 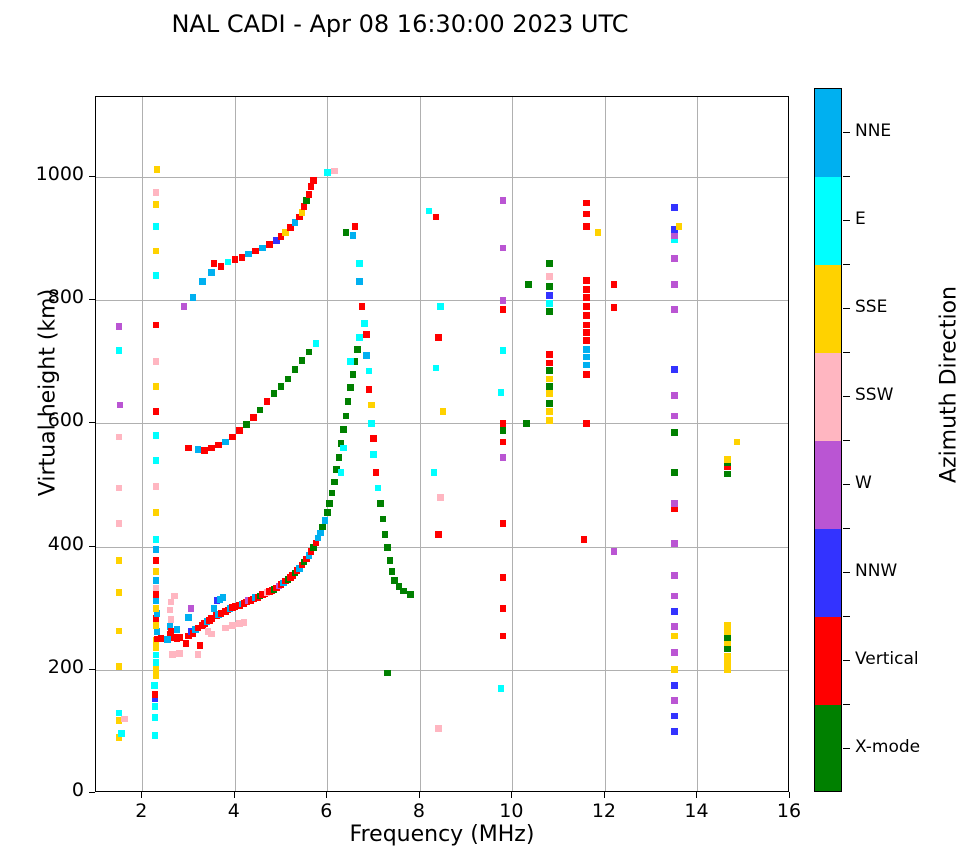 I want to click on y-tick-label: 1000, so click(x=59, y=174).